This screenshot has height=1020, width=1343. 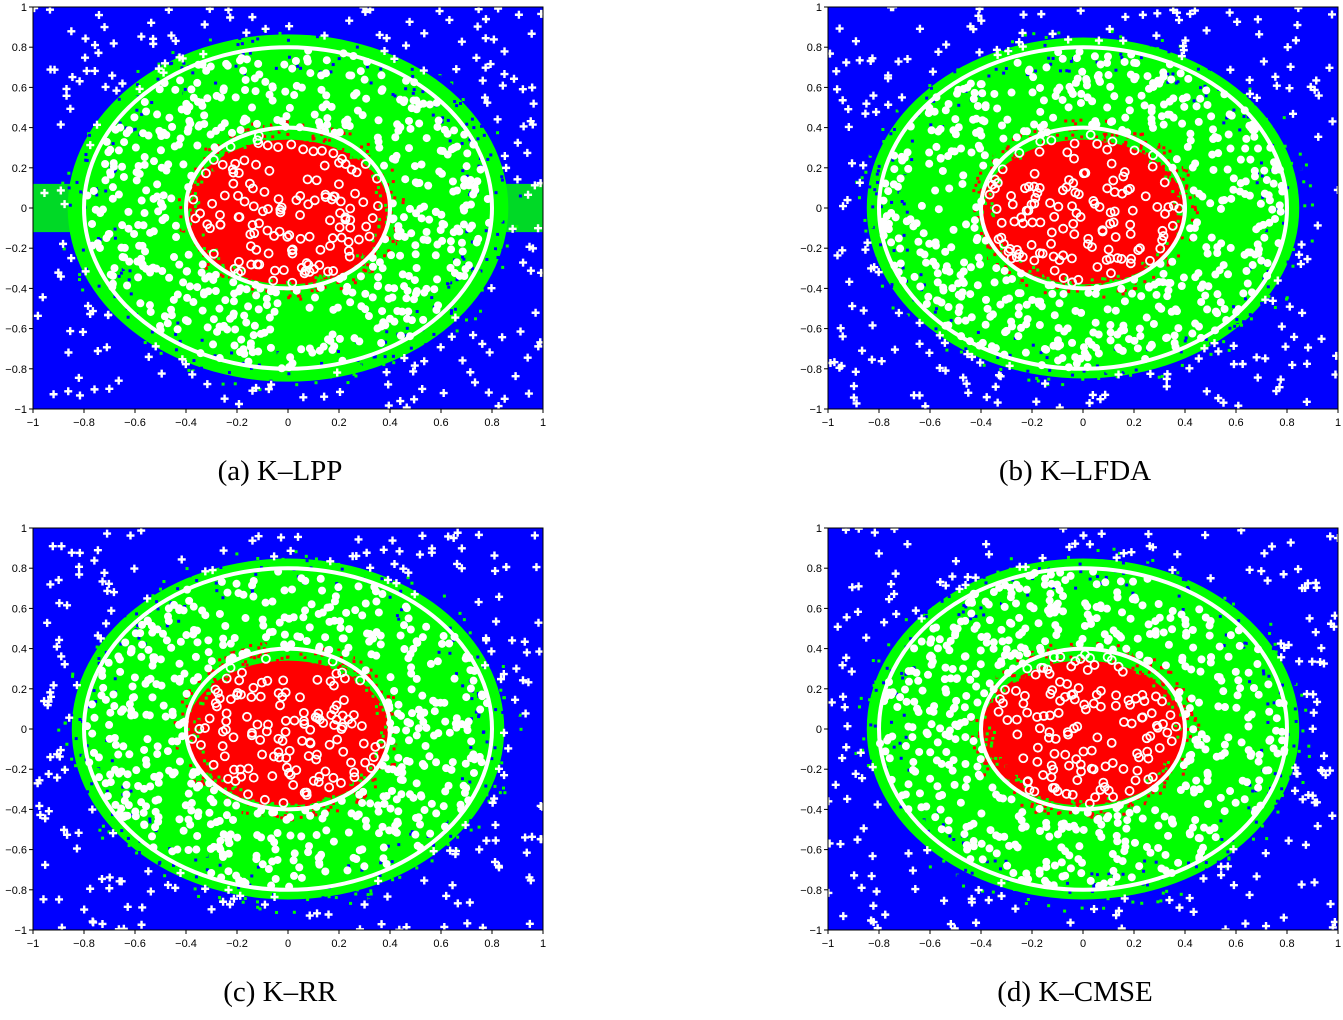 I want to click on plot-area, so click(x=288, y=208).